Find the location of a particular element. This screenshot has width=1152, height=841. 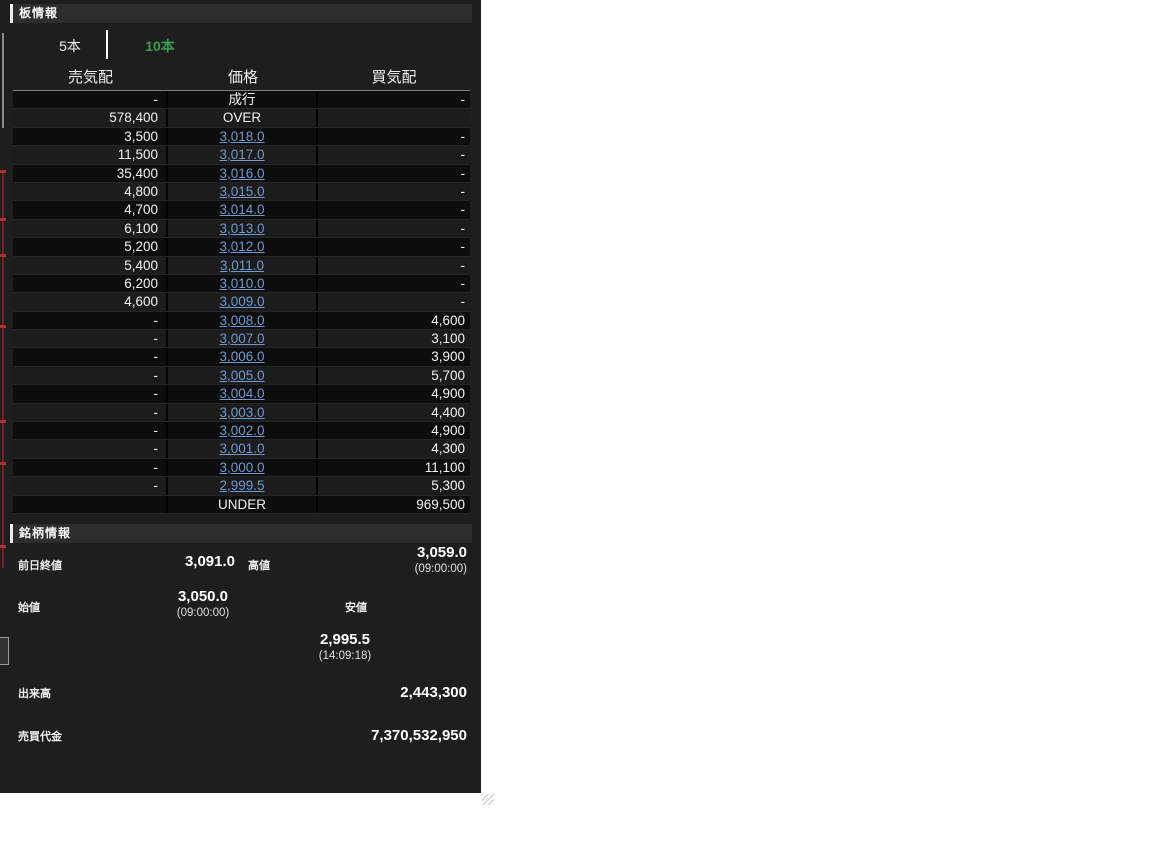

column-header-buy: 買気配 is located at coordinates (394, 77).